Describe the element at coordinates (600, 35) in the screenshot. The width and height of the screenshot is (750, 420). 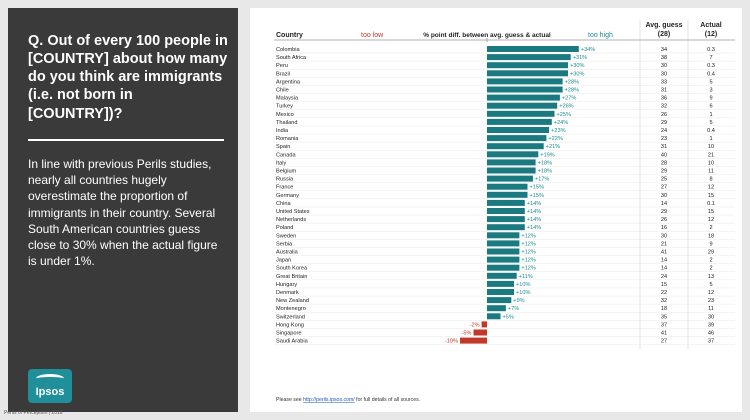
I see `header-too-high: too high` at that location.